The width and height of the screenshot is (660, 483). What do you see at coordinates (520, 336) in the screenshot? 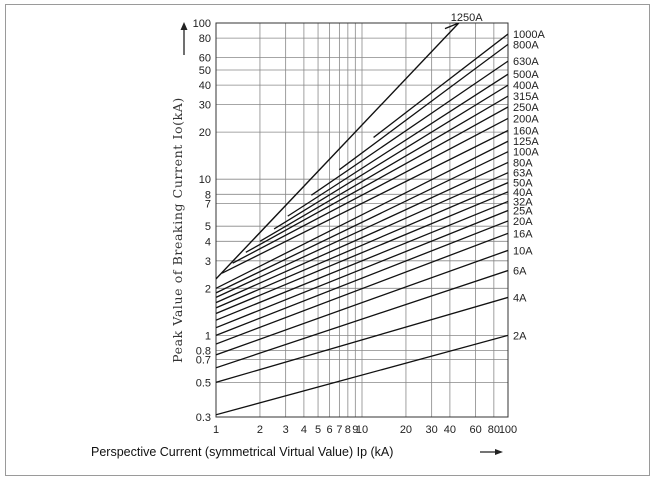
I see `series-label: 2A` at bounding box center [520, 336].